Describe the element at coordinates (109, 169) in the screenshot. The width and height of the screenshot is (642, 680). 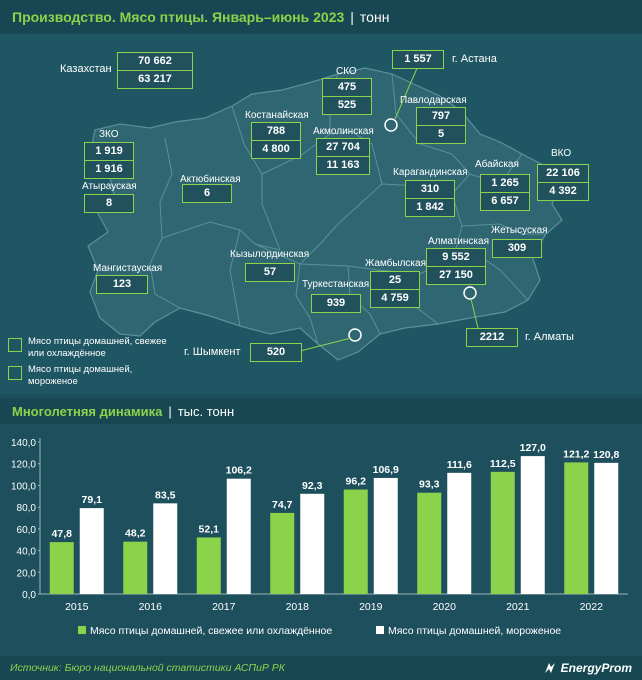
I see `zko-frozen: 1 916` at that location.